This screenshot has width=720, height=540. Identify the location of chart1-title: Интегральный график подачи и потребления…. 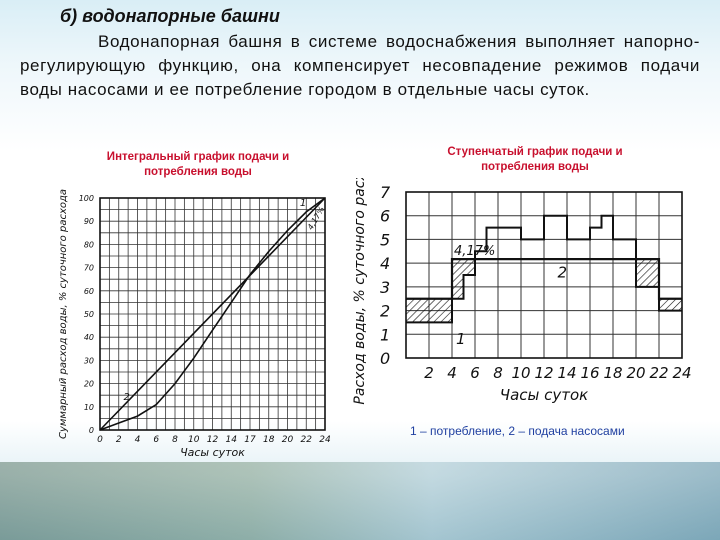
(198, 164).